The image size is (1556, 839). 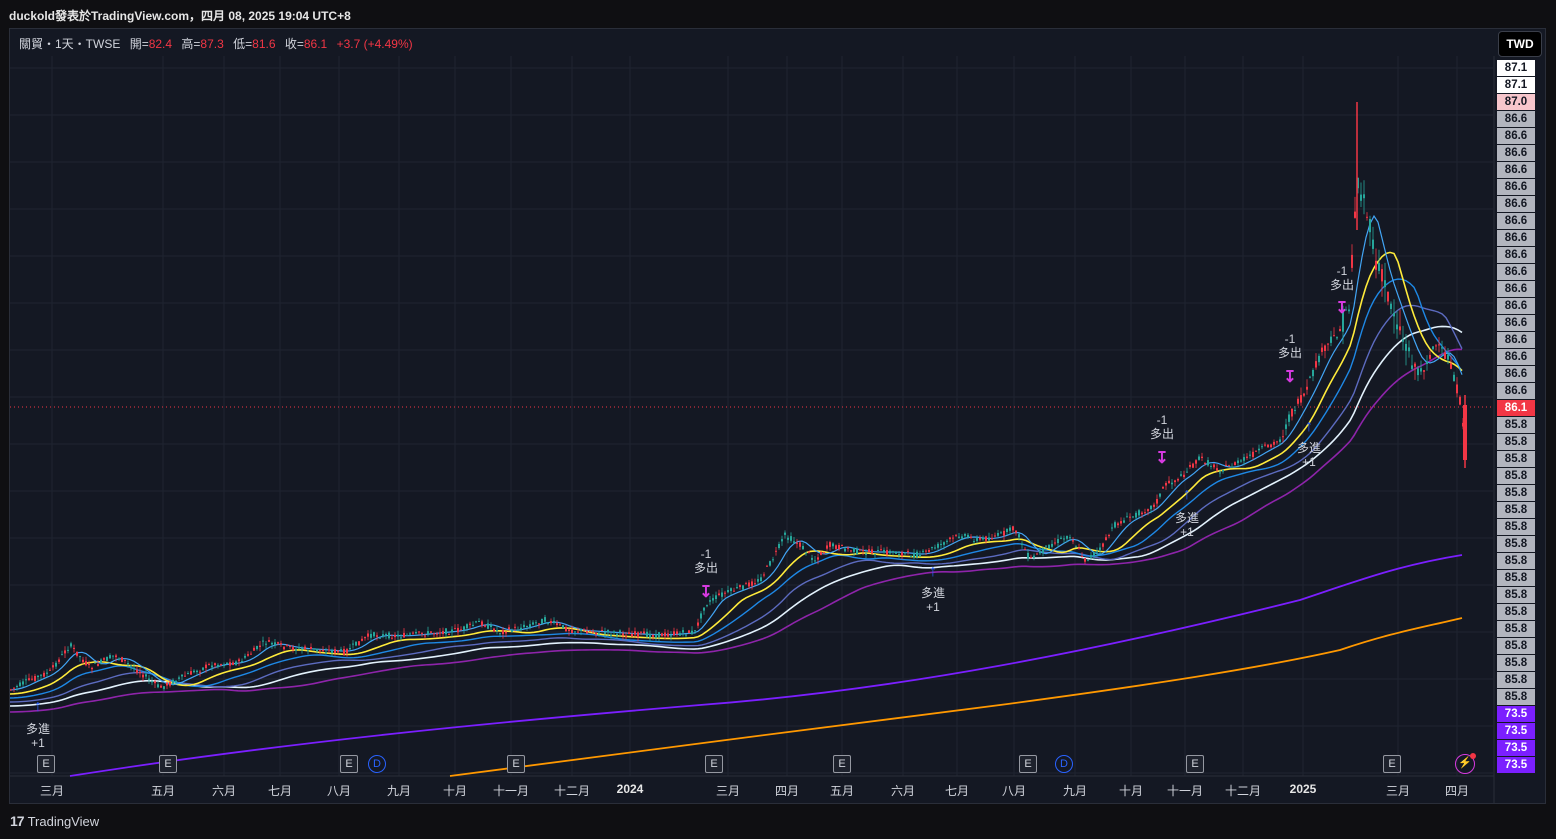 I want to click on arrow-up-icon: ↑, so click(x=1187, y=494).